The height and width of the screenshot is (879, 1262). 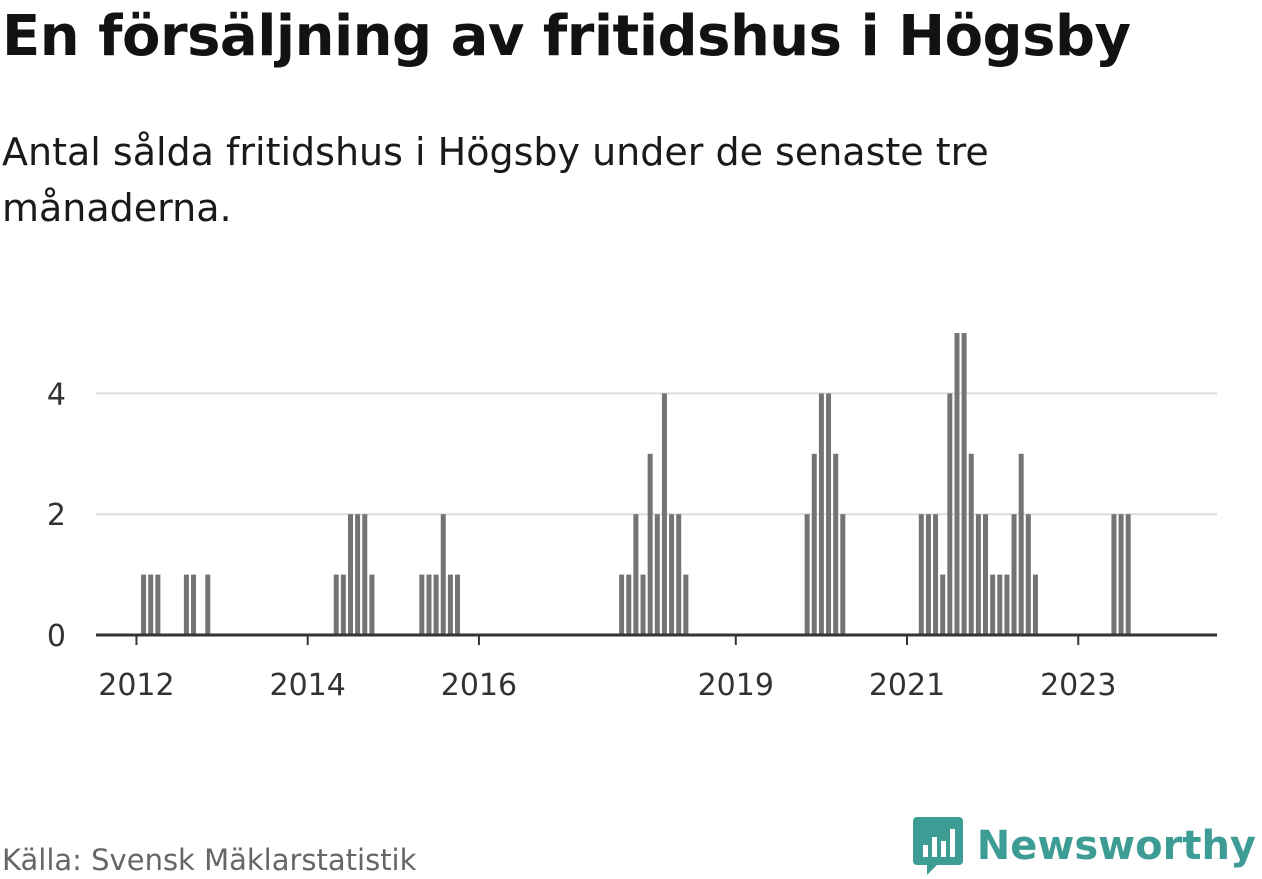 I want to click on x-tick-label: 2021, so click(x=907, y=685).